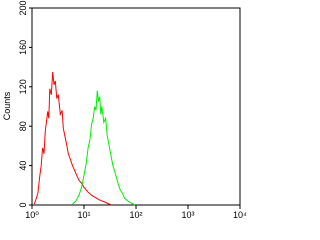 The height and width of the screenshot is (240, 320). What do you see at coordinates (135, 215) in the screenshot?
I see `x-tick-label: 10²` at bounding box center [135, 215].